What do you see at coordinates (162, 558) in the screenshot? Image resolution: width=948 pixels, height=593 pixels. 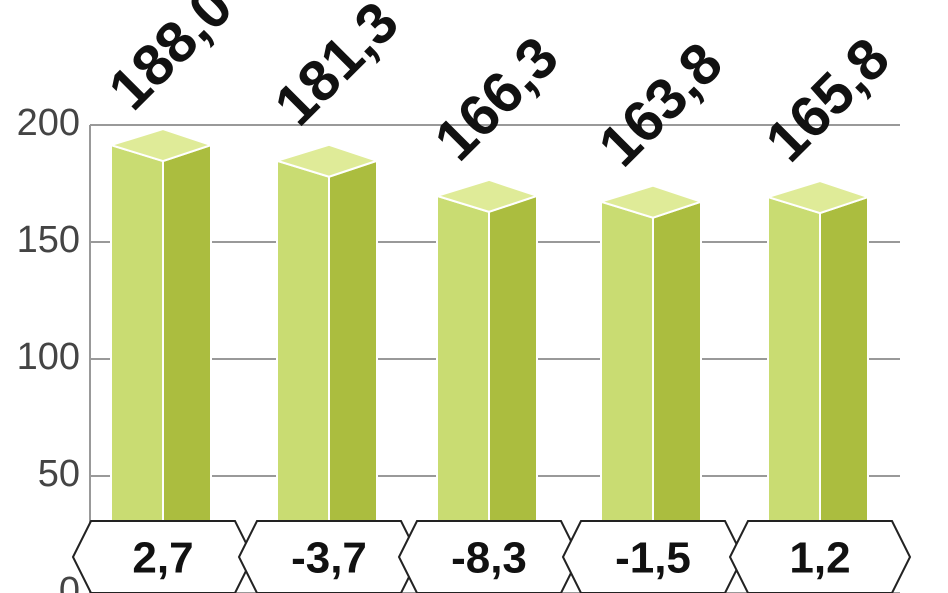 I see `change-label: 2,7` at bounding box center [162, 558].